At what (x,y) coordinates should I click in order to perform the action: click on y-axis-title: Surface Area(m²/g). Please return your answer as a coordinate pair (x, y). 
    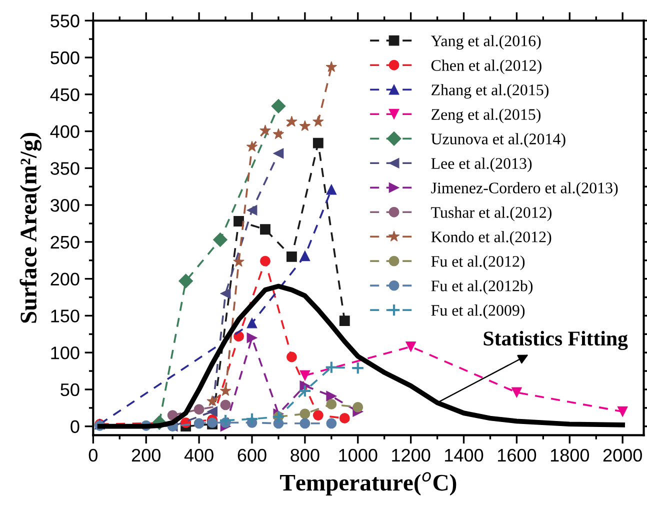
    Looking at the image, I should click on (31, 227).